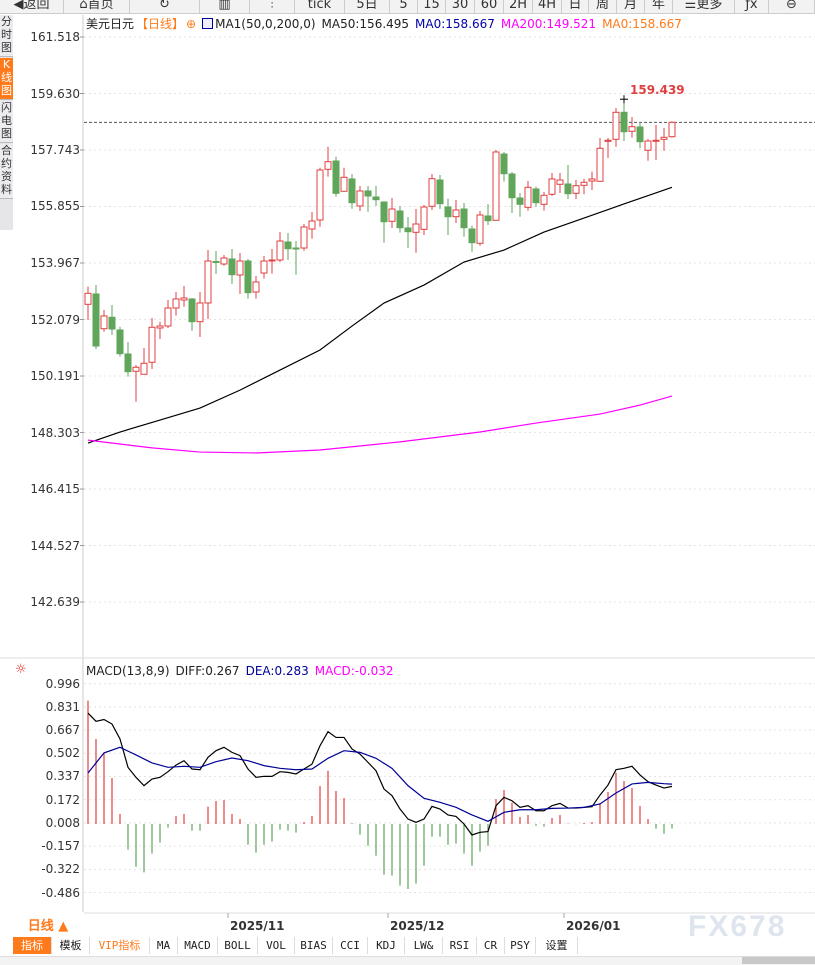  Describe the element at coordinates (547, 6) in the screenshot. I see `period-4h: 4H` at that location.